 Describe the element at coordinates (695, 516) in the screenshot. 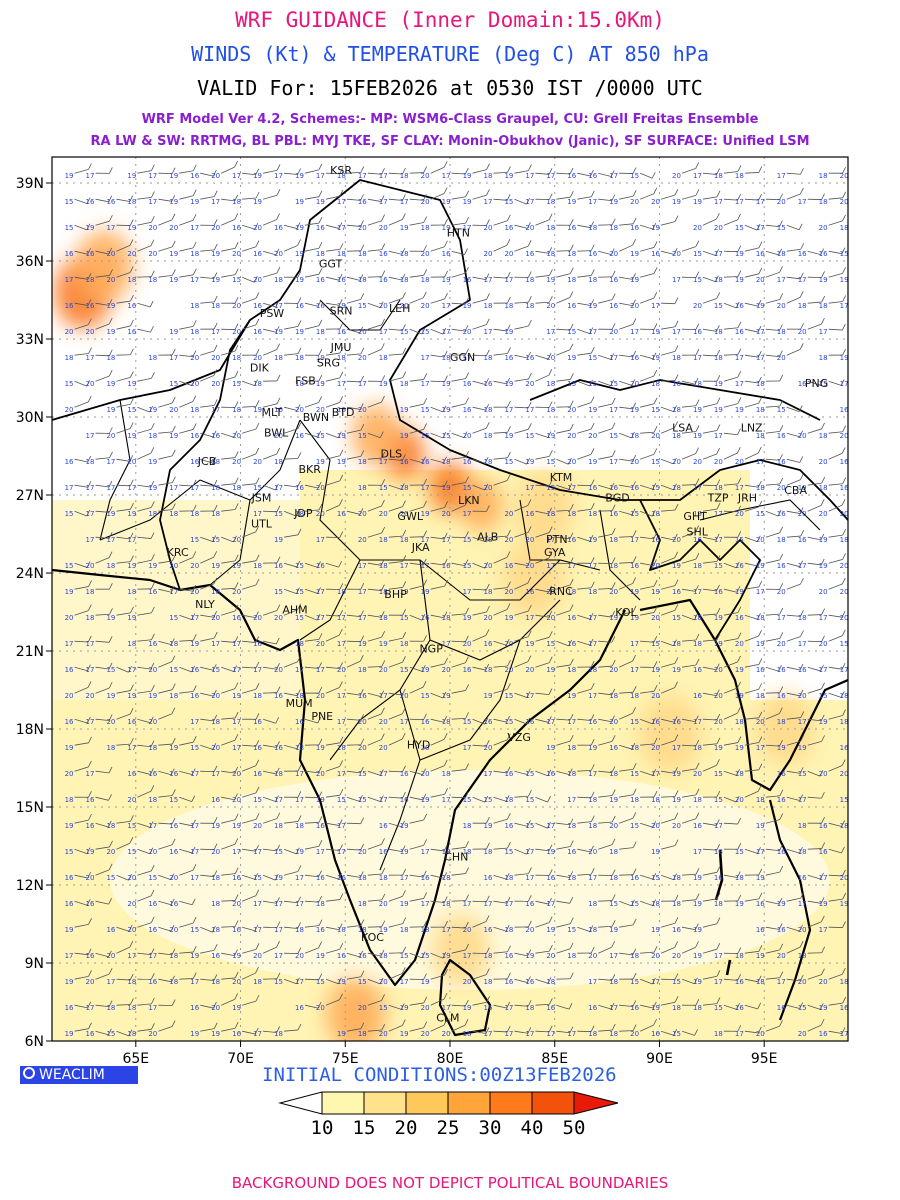

I see `station-ght: GHT` at that location.